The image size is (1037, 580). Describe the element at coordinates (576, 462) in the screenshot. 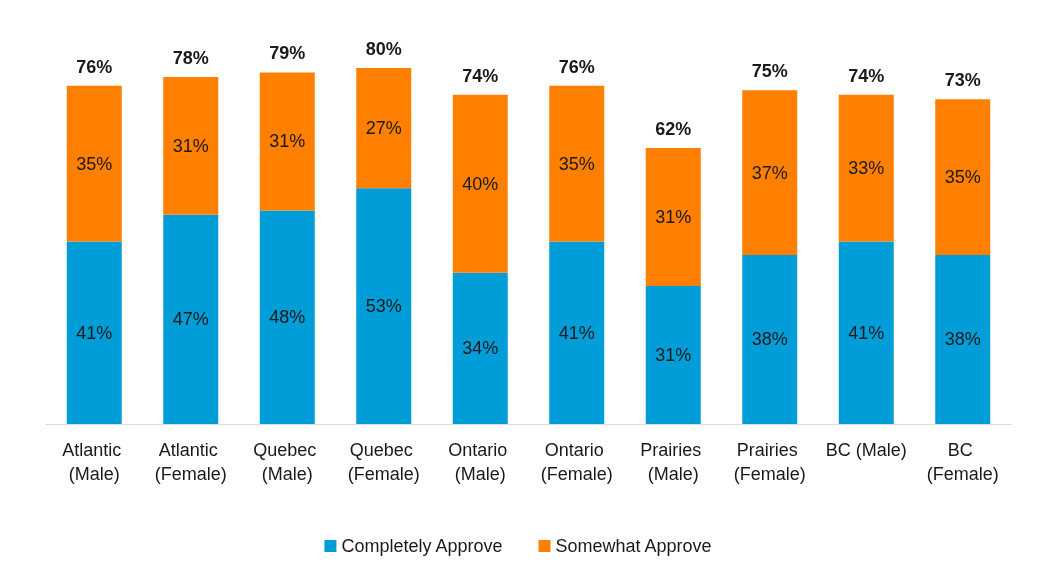

I see `x-tick-label: Ontario (Female)` at that location.